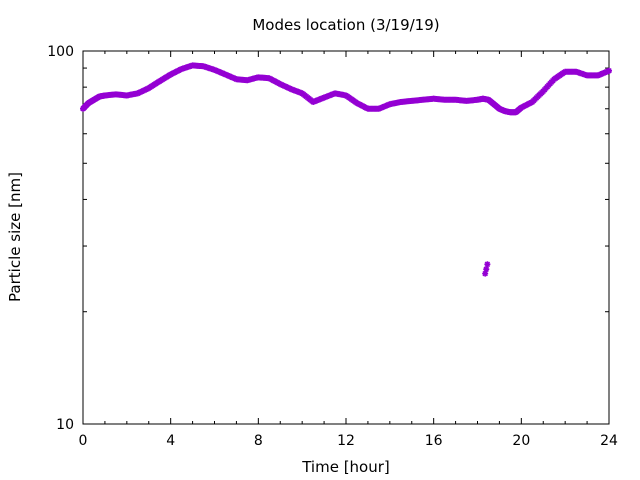 This screenshot has height=480, width=640. I want to click on x-tick-label: 12, so click(346, 441).